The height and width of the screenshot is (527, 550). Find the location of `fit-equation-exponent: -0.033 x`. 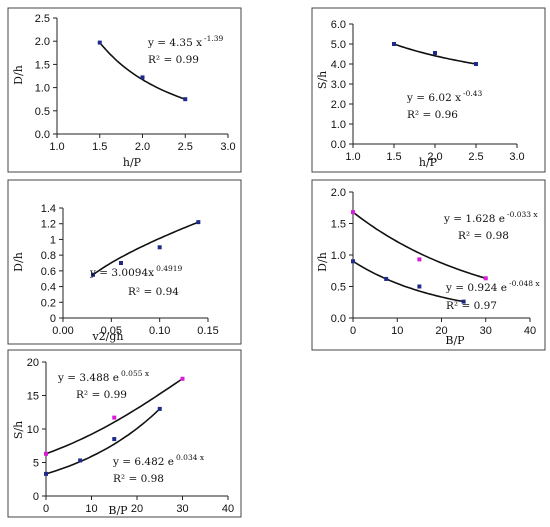

fit-equation-exponent: -0.033 x is located at coordinates (522, 214).